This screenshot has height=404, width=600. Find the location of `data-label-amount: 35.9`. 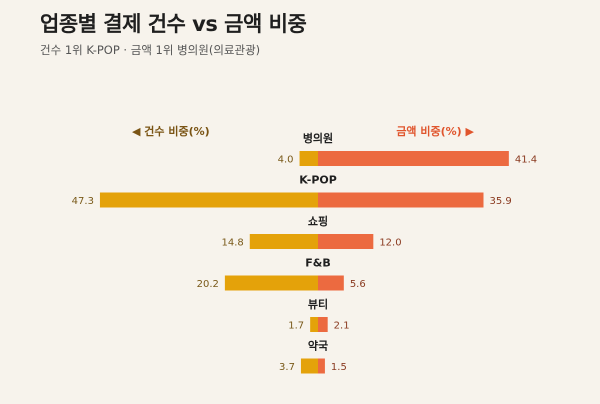

data-label-amount: 35.9 is located at coordinates (500, 201).